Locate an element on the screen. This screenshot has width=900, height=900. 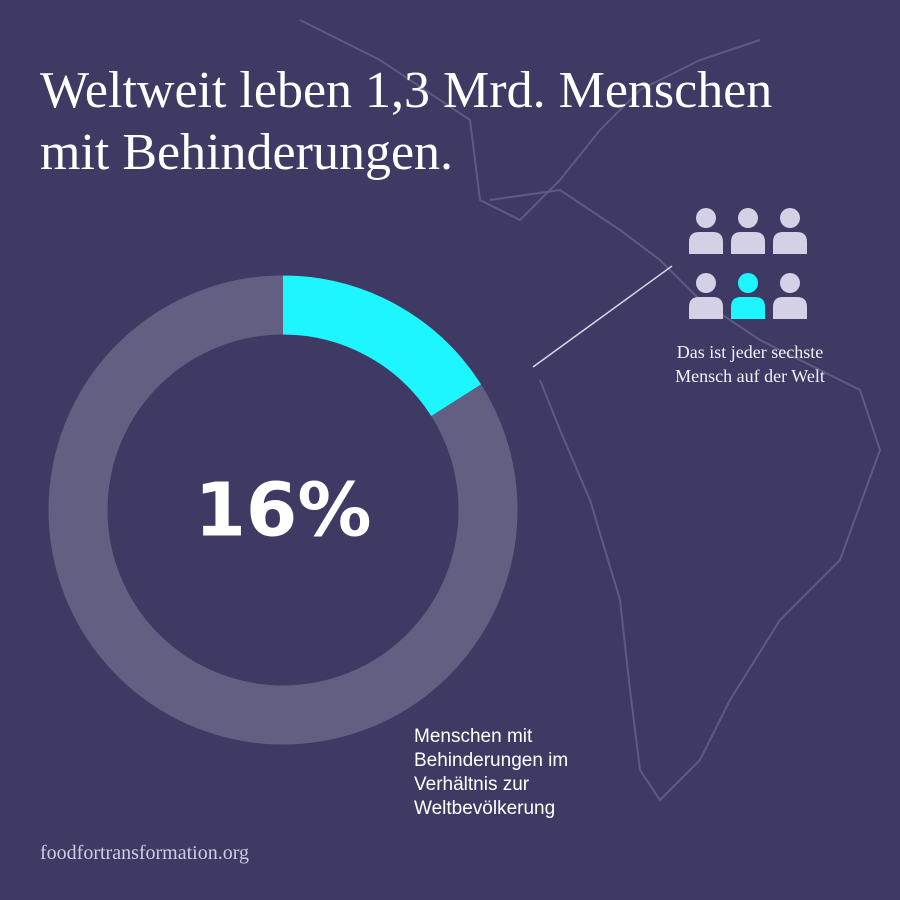
people-icons is located at coordinates (748, 263).